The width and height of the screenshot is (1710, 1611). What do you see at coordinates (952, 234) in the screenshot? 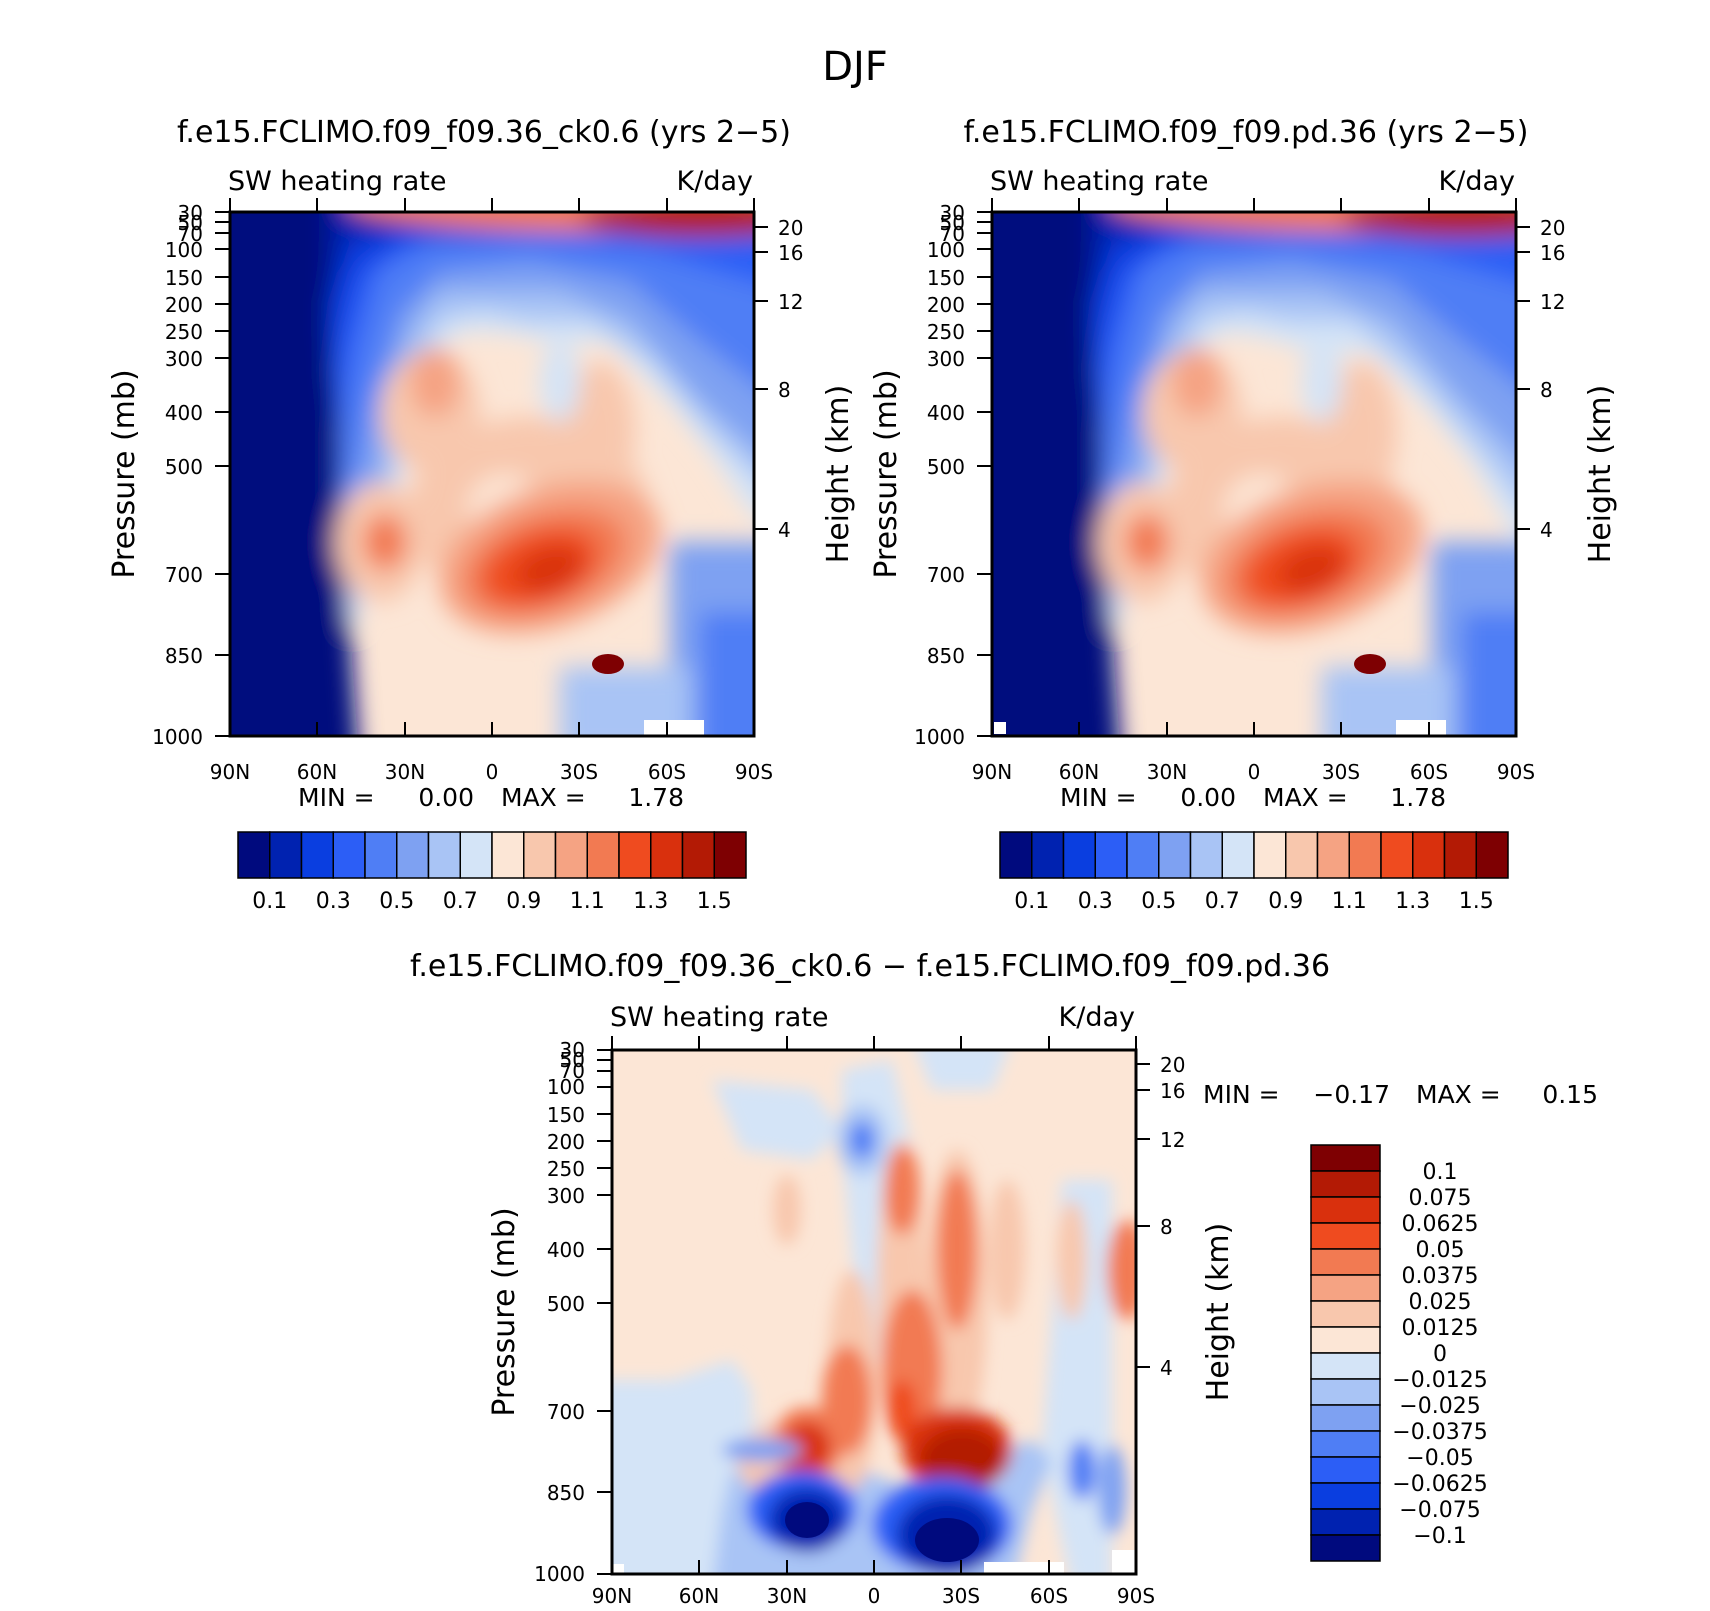
I see `panel-b-ytick: 70` at bounding box center [952, 234].